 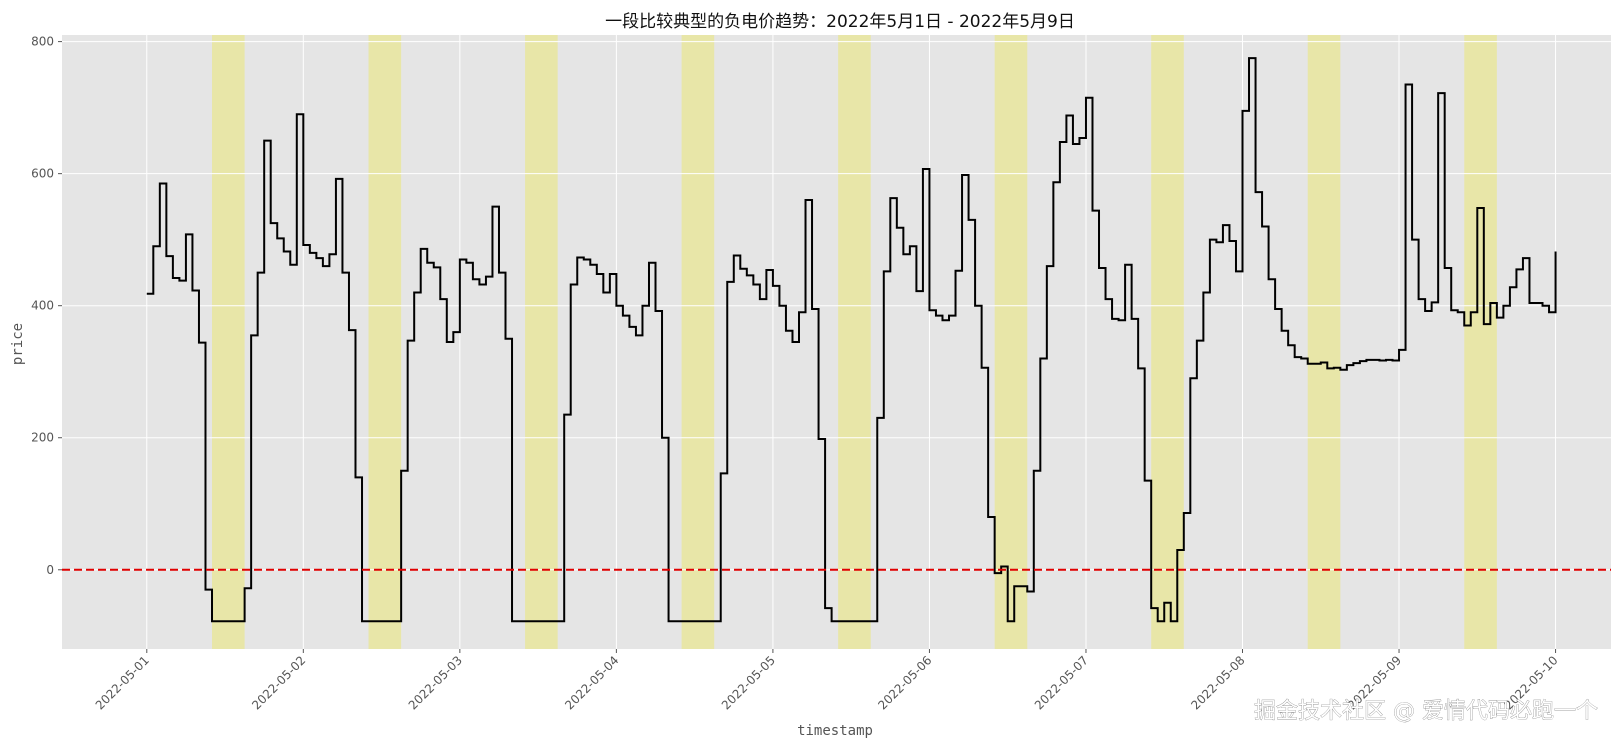 I want to click on x-axis-label: timestamp, so click(x=835, y=731).